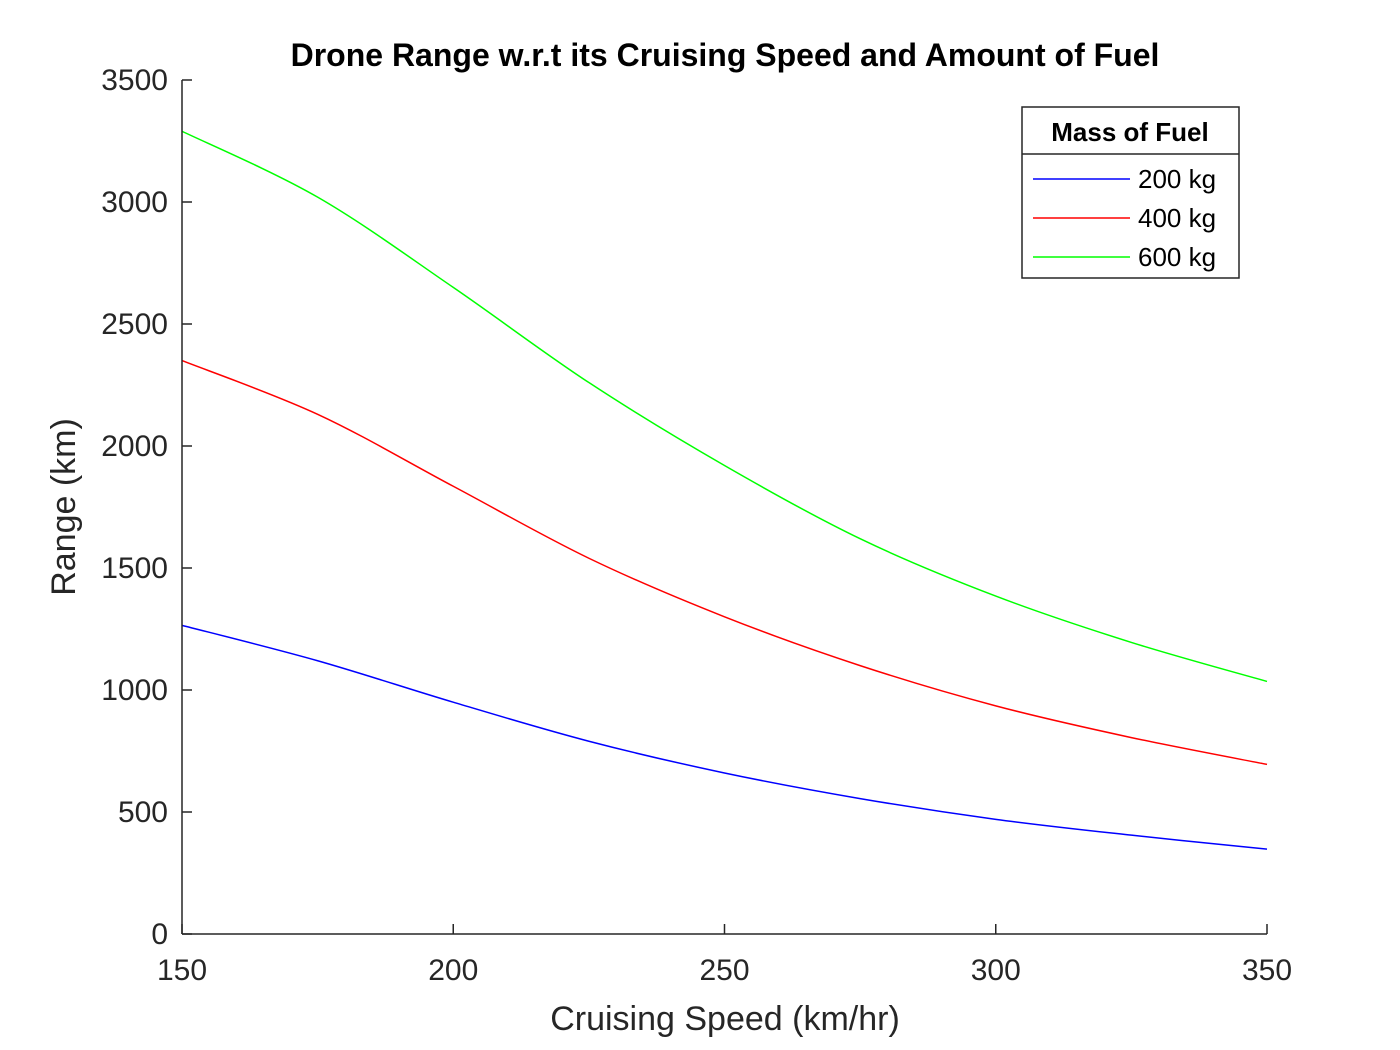 The height and width of the screenshot is (1050, 1400). What do you see at coordinates (1177, 179) in the screenshot?
I see `legend-label: 200 kg` at bounding box center [1177, 179].